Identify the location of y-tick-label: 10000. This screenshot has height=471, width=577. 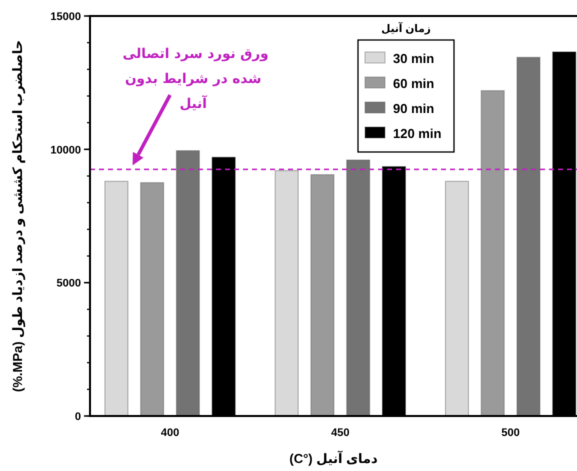
(65, 150).